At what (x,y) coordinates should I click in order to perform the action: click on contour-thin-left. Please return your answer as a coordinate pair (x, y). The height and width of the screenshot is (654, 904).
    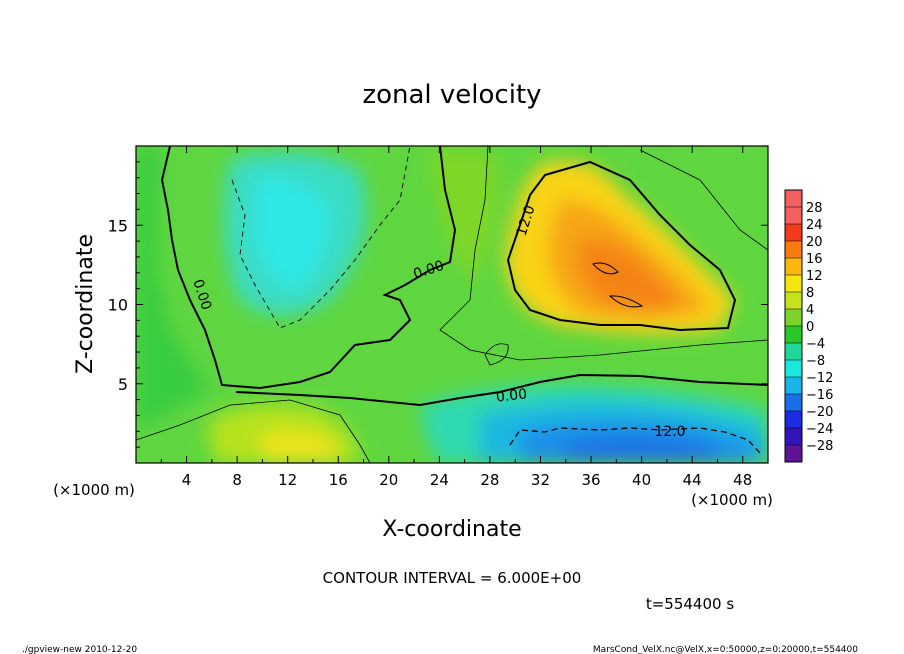
    Looking at the image, I should click on (321, 237).